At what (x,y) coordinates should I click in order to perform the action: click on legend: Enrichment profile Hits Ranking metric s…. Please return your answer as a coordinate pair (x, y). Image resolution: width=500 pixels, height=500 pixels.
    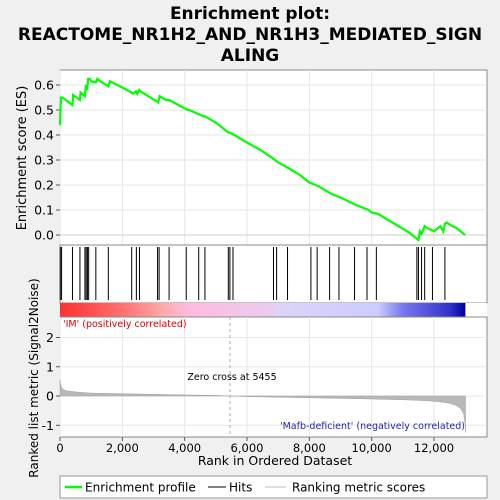
    Looking at the image, I should click on (273, 487).